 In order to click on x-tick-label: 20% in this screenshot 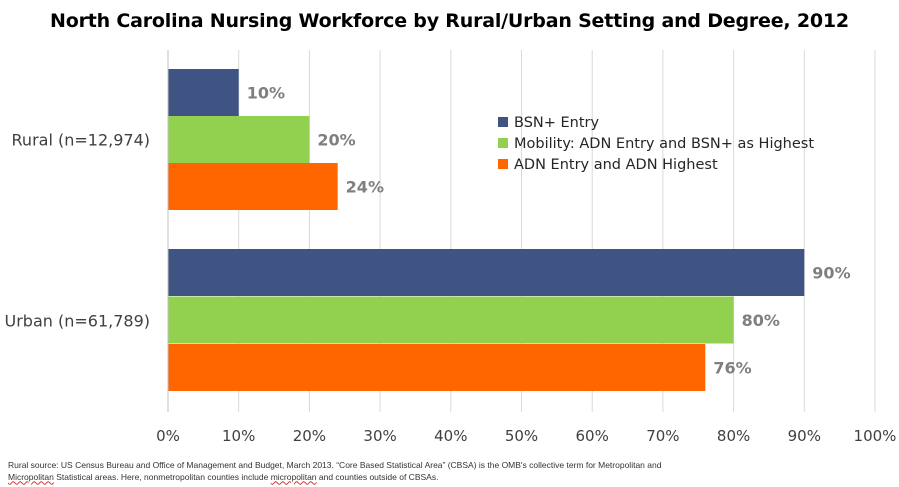, I will do `click(309, 436)`.